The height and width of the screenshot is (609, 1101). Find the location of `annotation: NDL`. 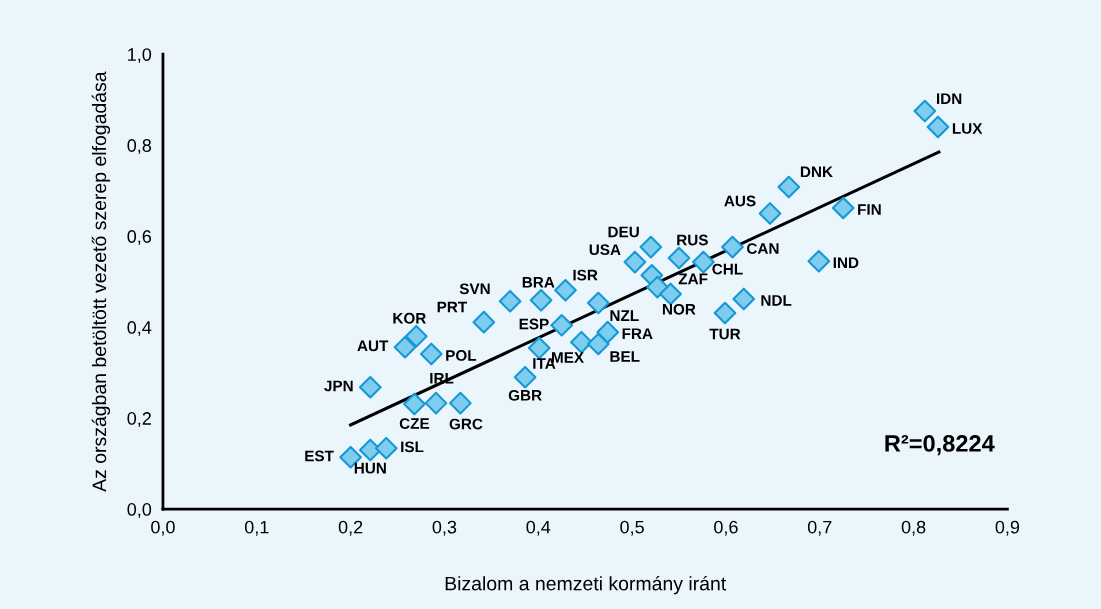

annotation: NDL is located at coordinates (776, 300).